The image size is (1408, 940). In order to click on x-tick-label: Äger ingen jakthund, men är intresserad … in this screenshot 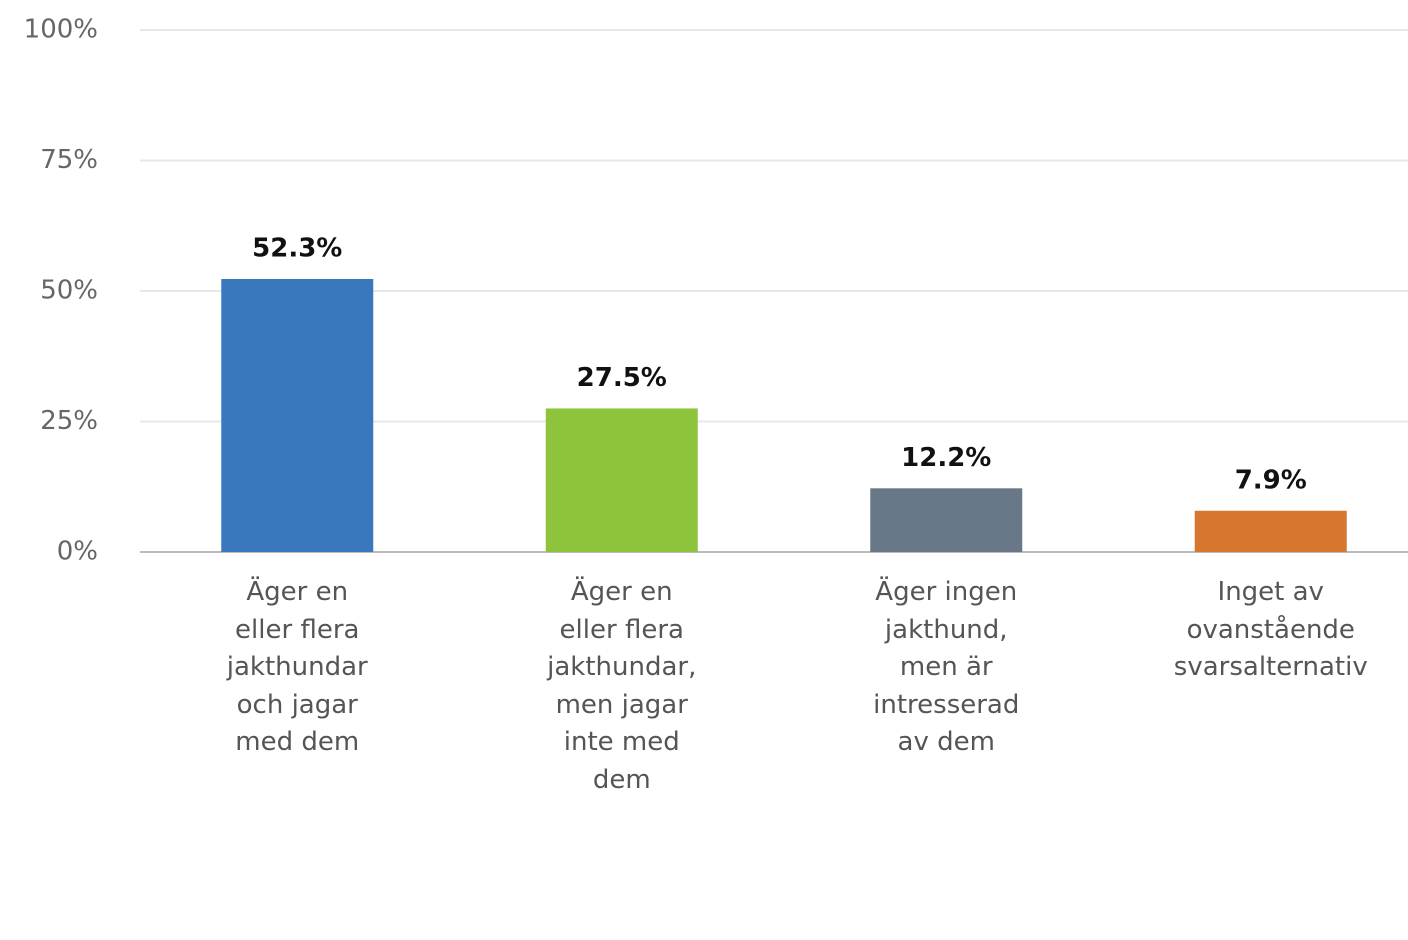, I will do `click(946, 667)`.